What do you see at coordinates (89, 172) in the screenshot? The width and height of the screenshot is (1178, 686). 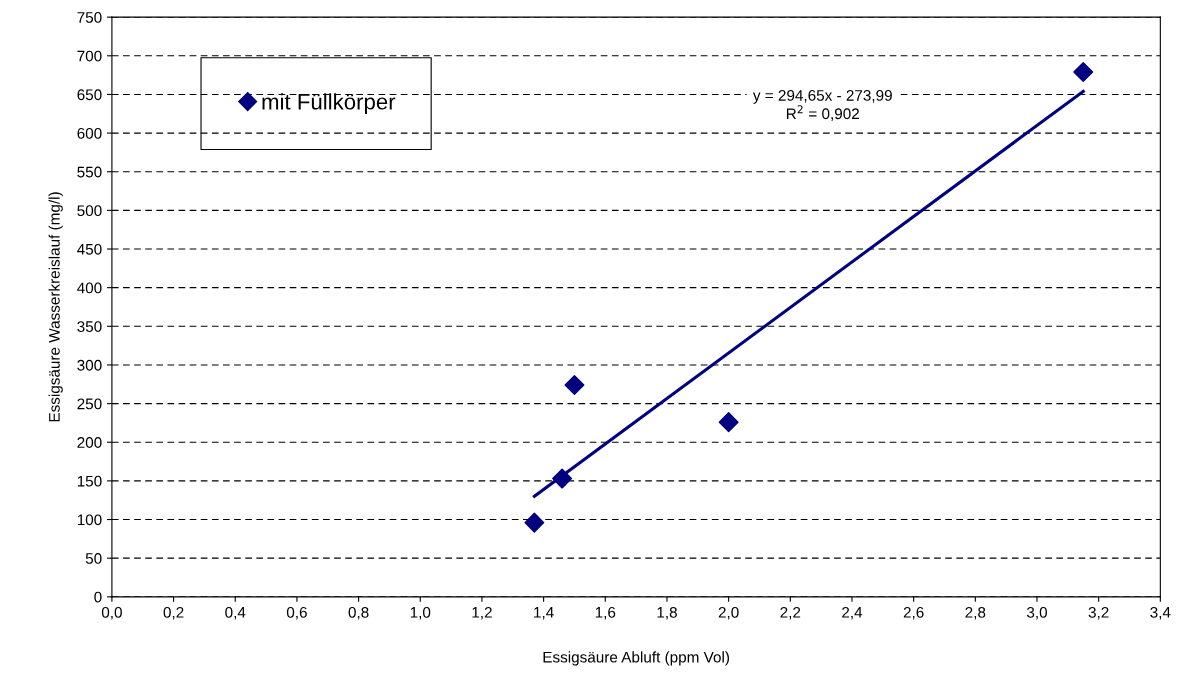 I see `y-tick-label: 550` at bounding box center [89, 172].